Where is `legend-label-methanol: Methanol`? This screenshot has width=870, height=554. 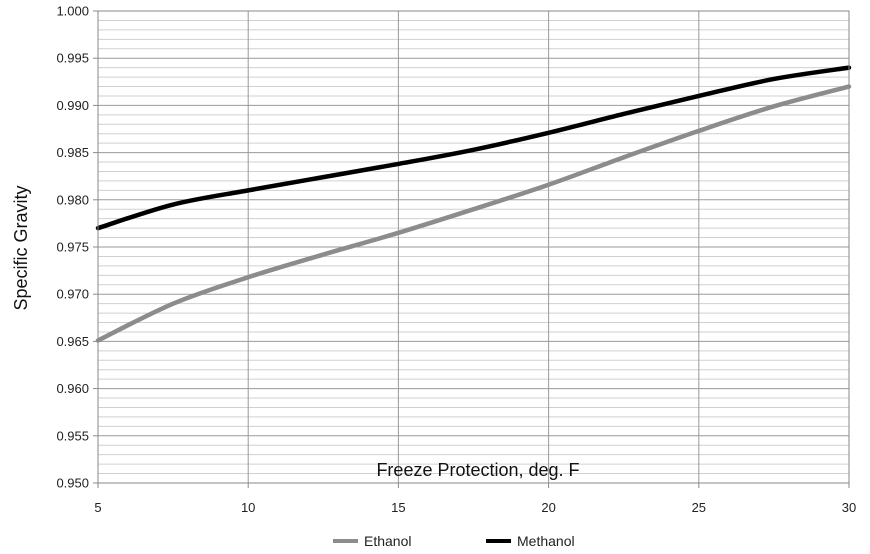 legend-label-methanol: Methanol is located at coordinates (546, 541).